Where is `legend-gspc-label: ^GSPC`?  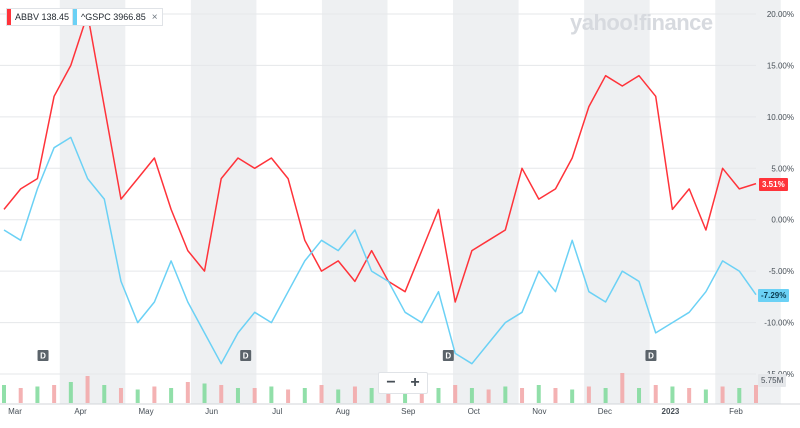 legend-gspc-label: ^GSPC is located at coordinates (96, 17).